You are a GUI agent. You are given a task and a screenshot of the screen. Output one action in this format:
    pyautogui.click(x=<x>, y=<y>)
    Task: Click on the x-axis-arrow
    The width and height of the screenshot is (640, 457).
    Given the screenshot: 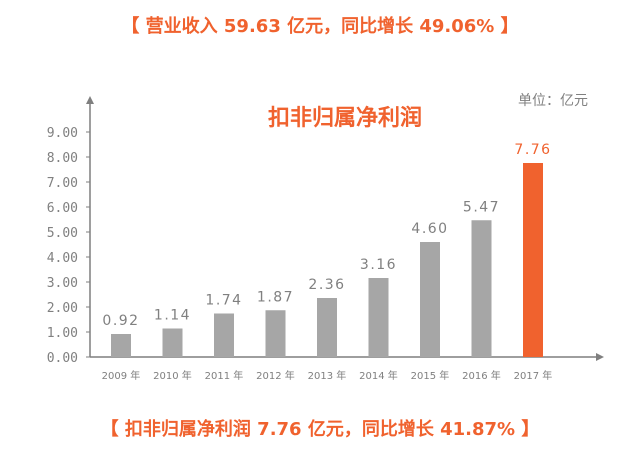 What is the action you would take?
    pyautogui.click(x=600, y=357)
    